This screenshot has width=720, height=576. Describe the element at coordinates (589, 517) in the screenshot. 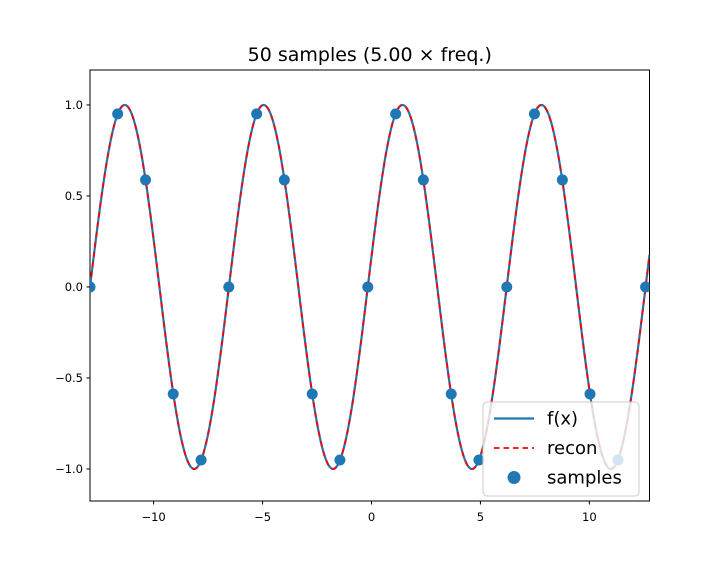

I see `x-tick-label: 10` at that location.